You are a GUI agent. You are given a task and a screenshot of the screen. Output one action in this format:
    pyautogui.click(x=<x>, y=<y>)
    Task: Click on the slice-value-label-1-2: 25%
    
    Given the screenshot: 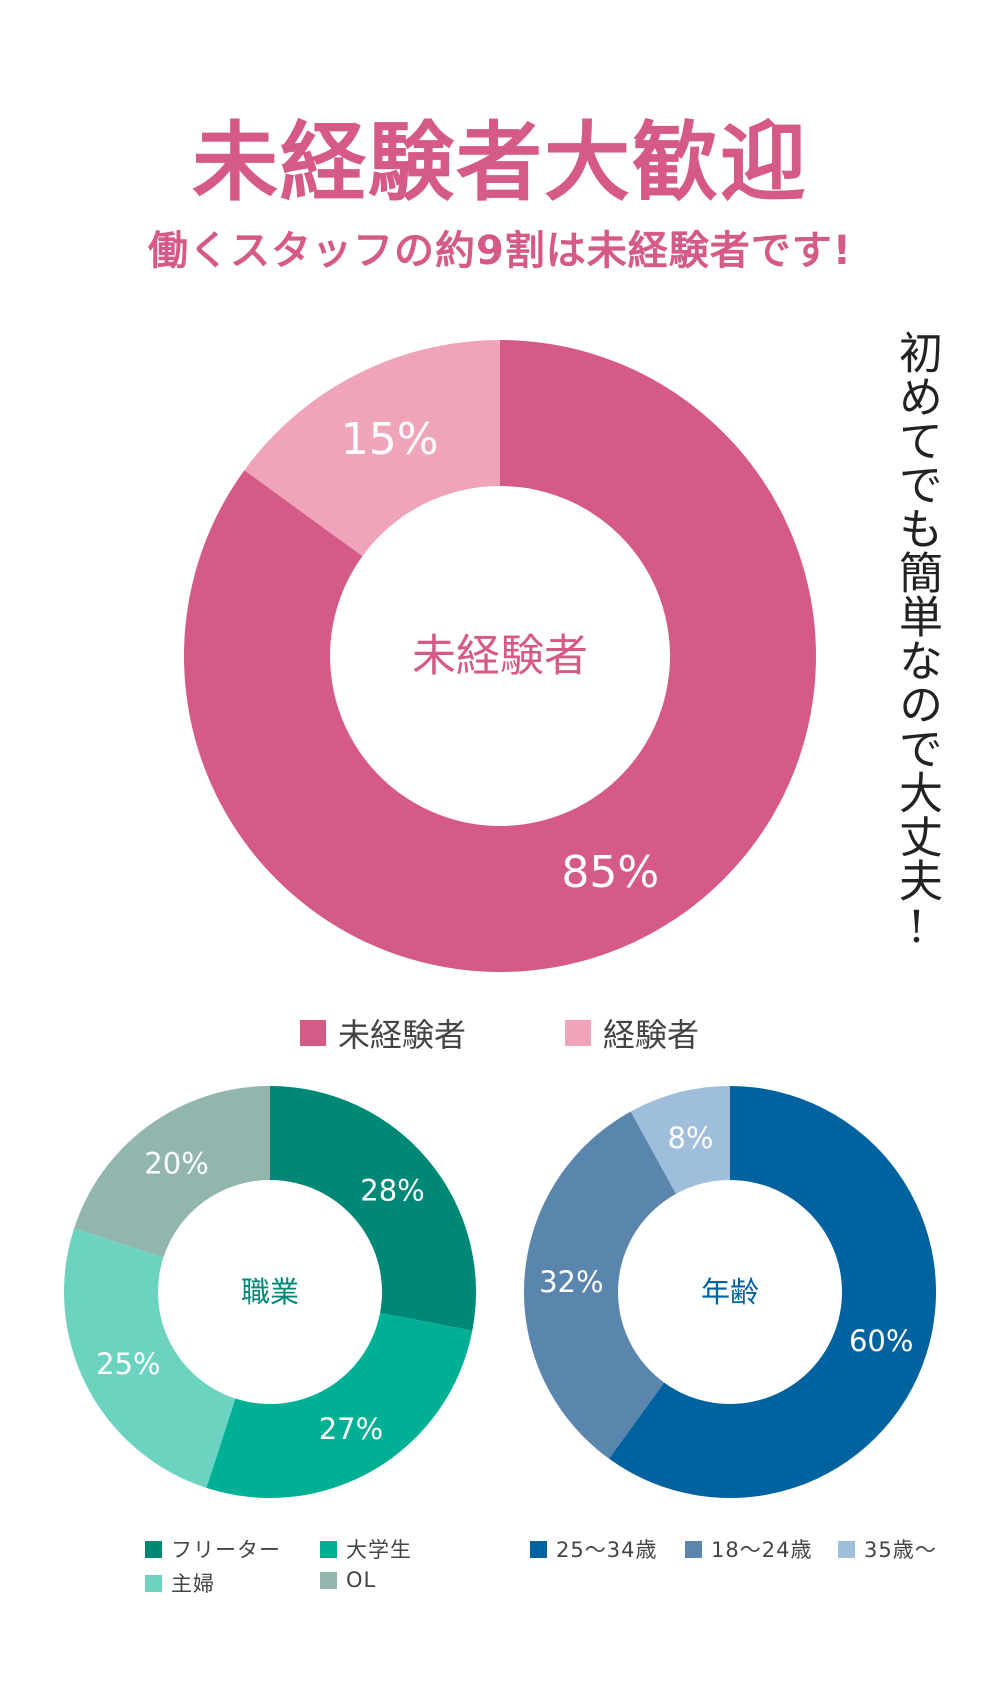 What is the action you would take?
    pyautogui.click(x=128, y=1364)
    